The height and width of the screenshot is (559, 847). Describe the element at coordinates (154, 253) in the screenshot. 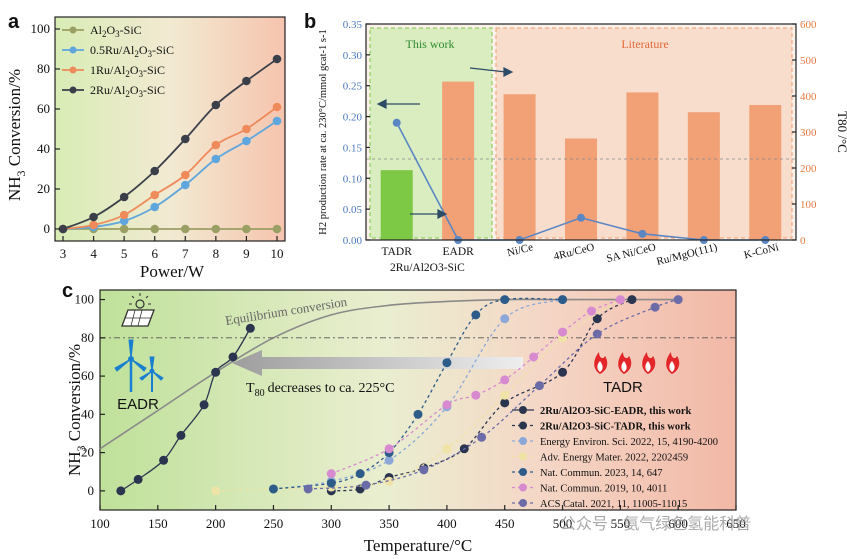

I see `panel-a-x-tick-label: 6` at that location.